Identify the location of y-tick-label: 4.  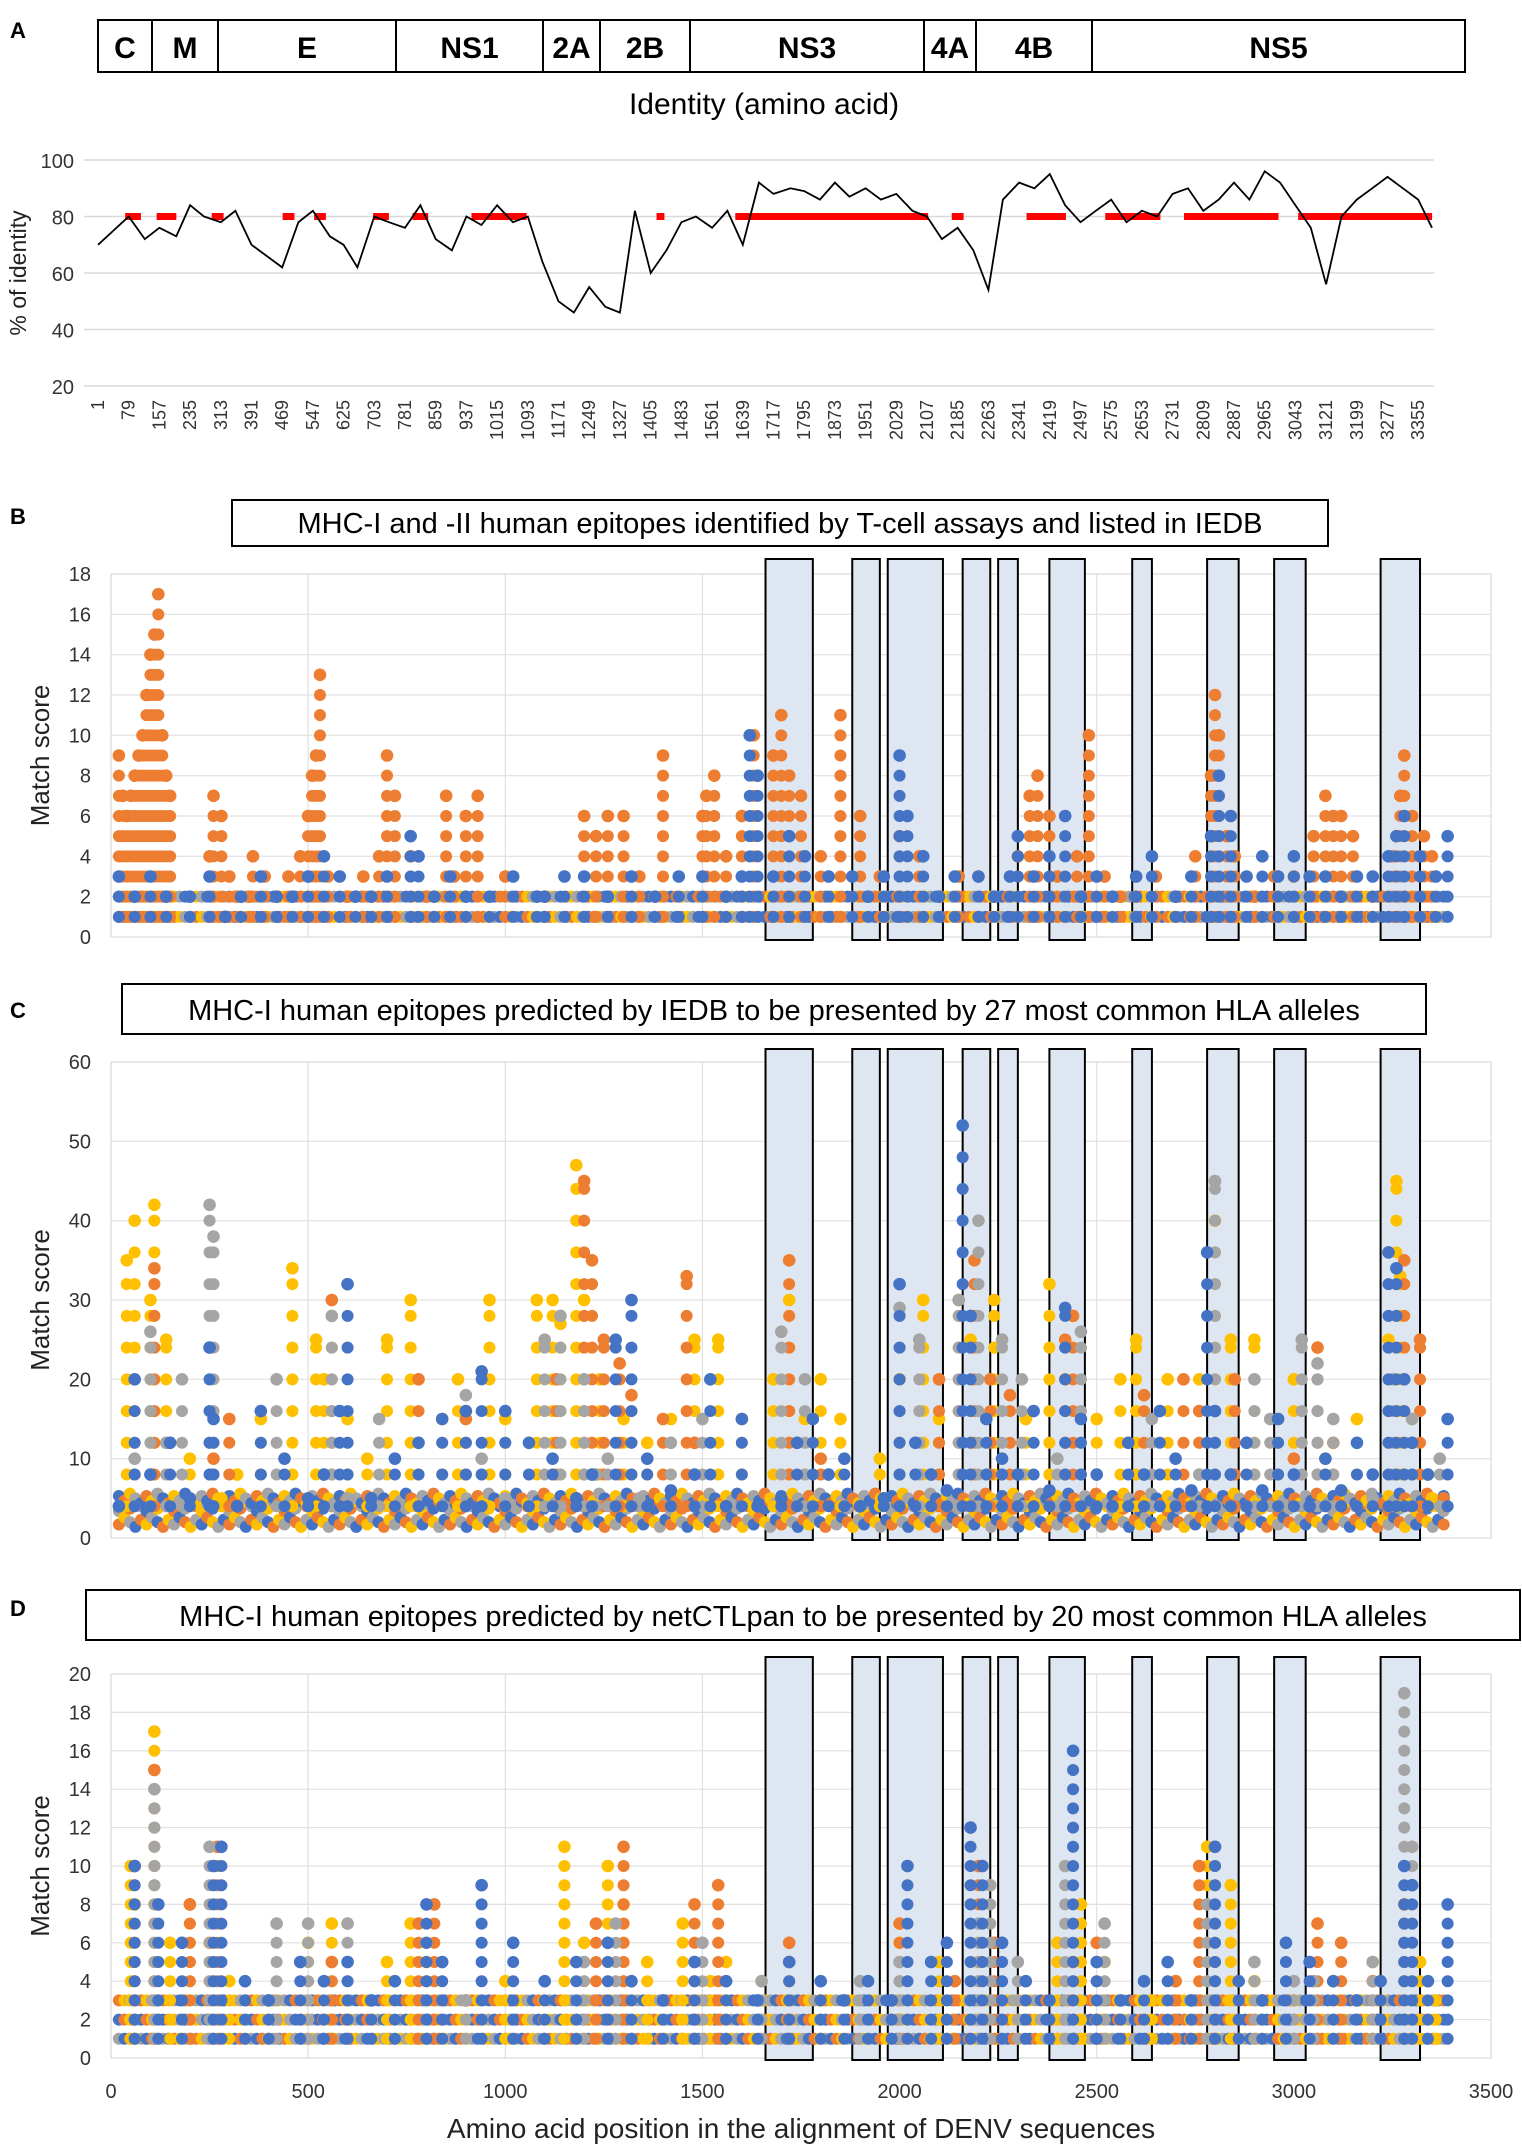
(85, 1982).